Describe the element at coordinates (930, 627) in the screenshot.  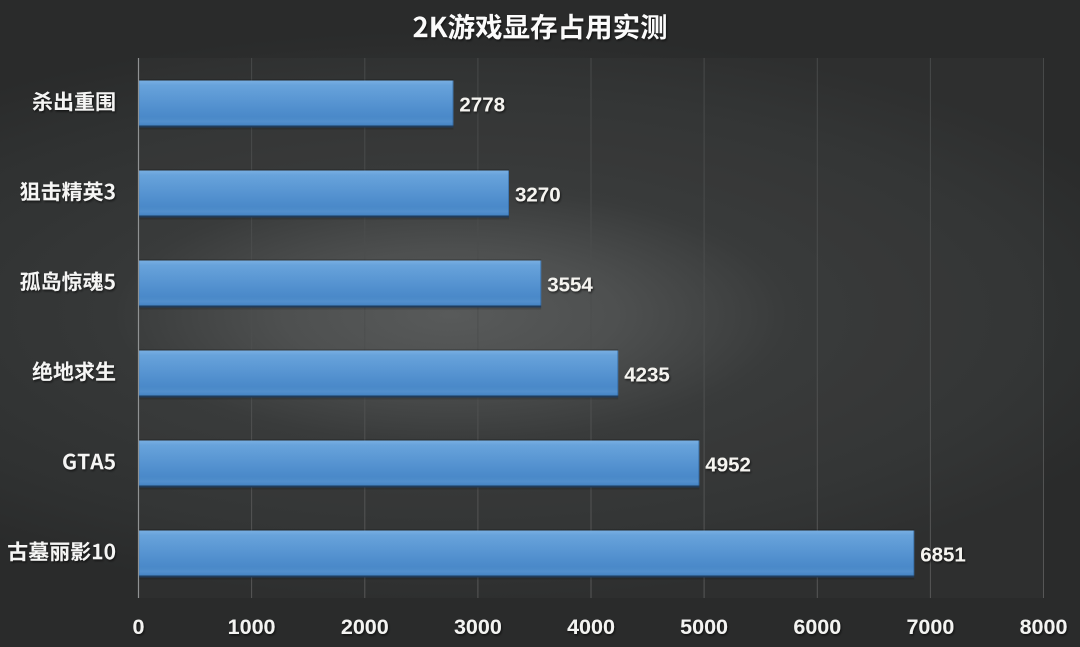
I see `svg-text: 7000` at that location.